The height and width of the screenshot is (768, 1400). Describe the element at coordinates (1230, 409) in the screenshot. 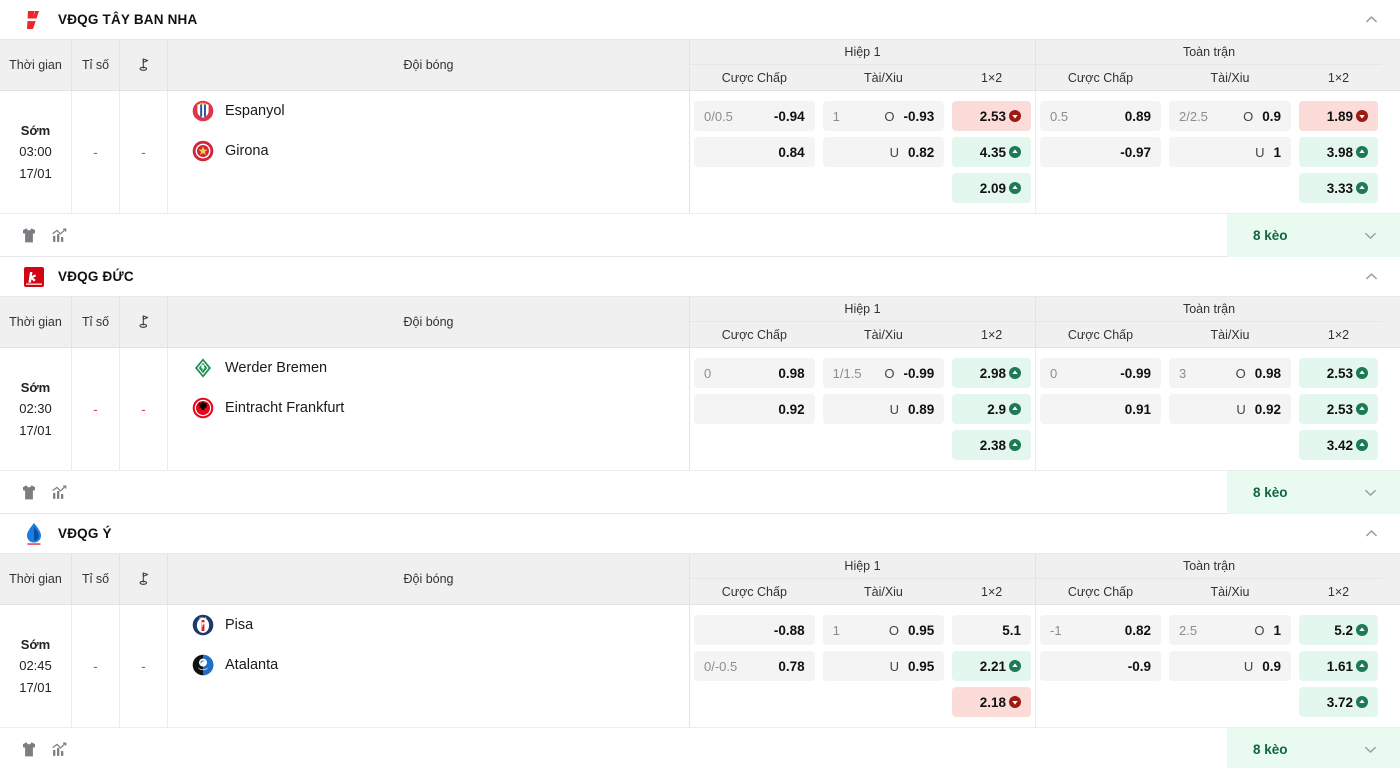

I see `over-under-odd: U 0.92` at that location.